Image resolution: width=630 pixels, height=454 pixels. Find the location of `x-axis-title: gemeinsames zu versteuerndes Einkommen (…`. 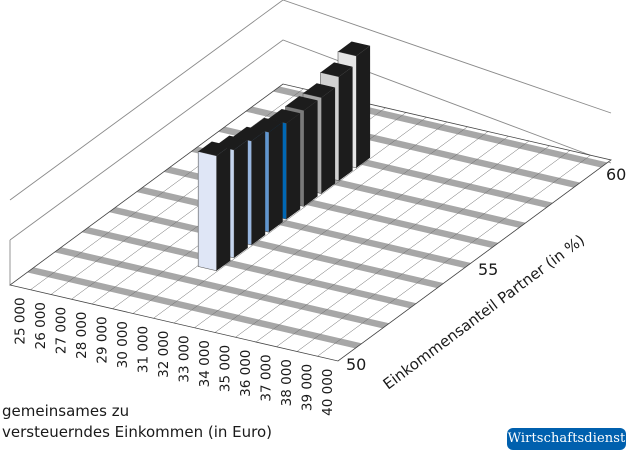

x-axis-title: gemeinsames zu versteuerndes Einkommen (… is located at coordinates (137, 422).